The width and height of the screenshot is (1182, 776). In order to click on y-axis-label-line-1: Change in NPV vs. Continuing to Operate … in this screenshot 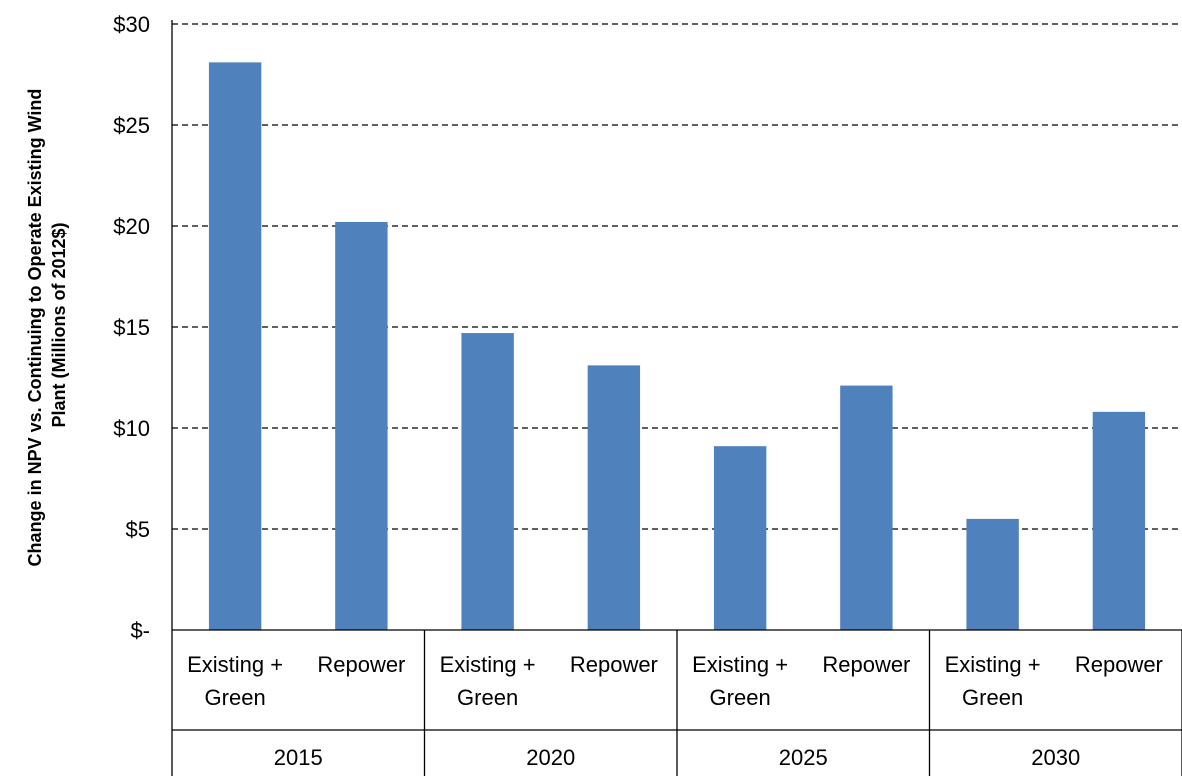, I will do `click(35, 328)`.